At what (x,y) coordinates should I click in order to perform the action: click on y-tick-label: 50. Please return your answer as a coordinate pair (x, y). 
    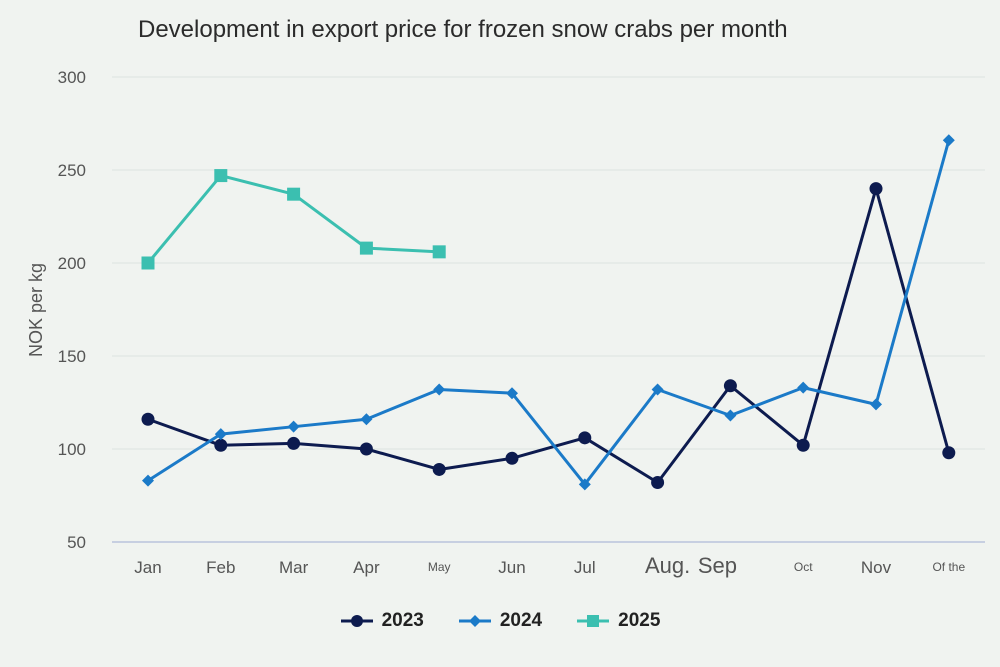
    Looking at the image, I should click on (76, 542).